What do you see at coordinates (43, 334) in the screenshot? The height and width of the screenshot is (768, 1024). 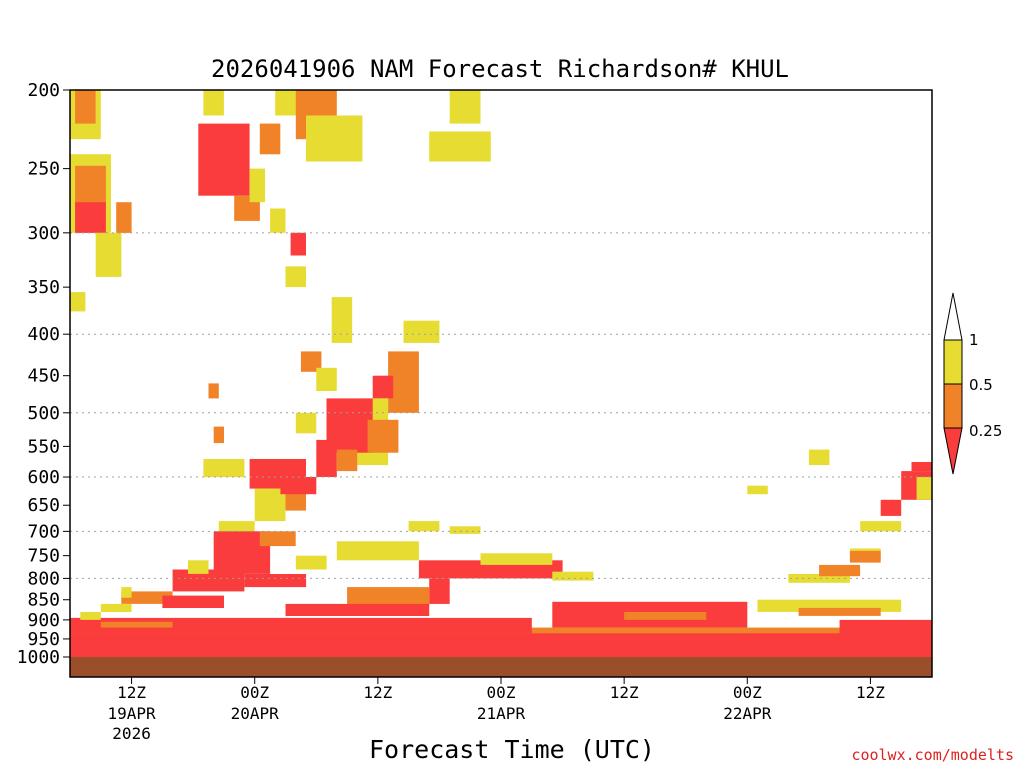 I see `y-tick-label-400: 400` at bounding box center [43, 334].